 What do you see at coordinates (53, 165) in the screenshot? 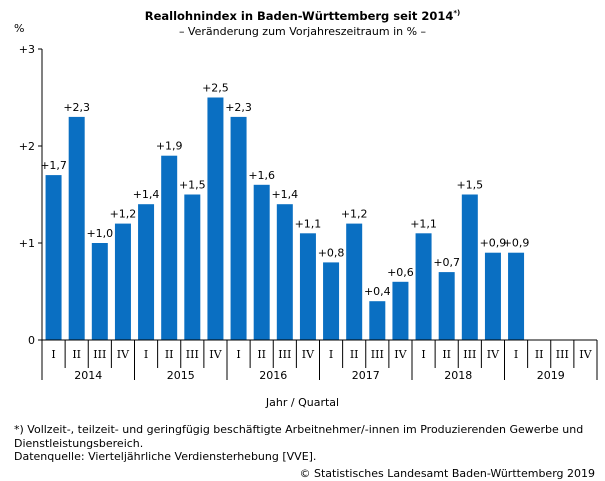
I see `value-label: +1,7` at bounding box center [53, 165].